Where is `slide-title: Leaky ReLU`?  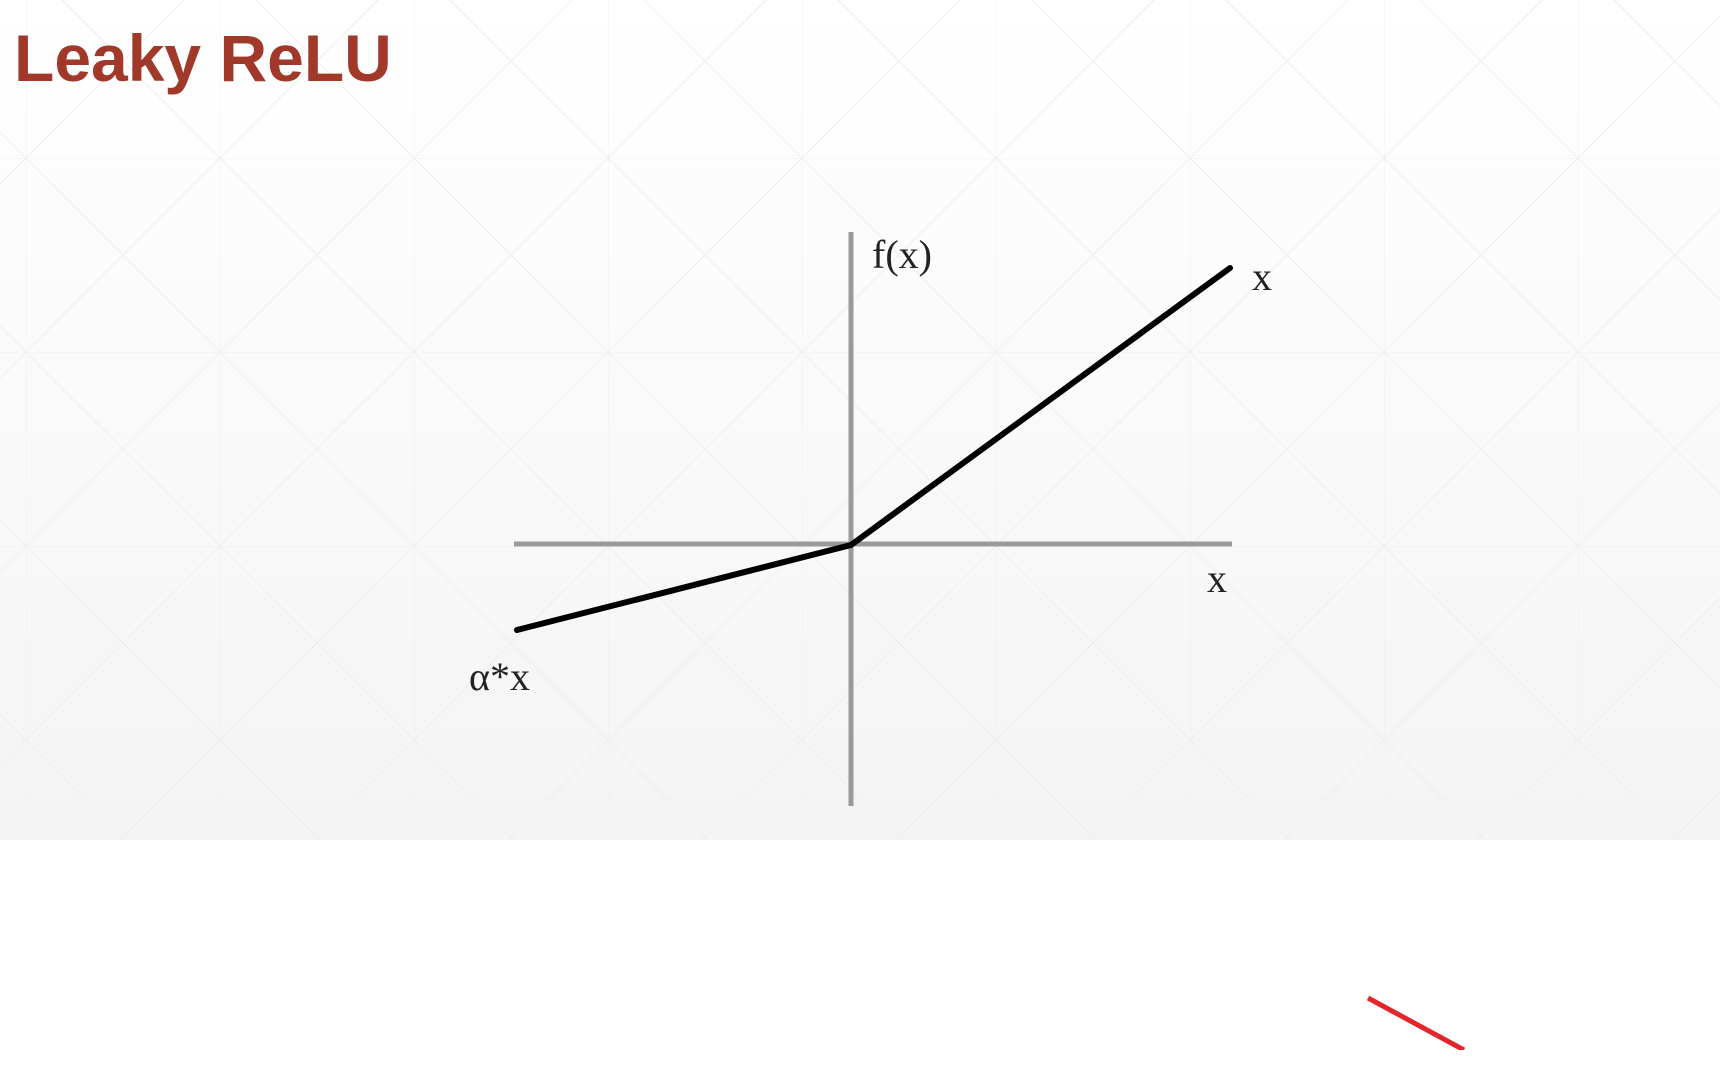 slide-title: Leaky ReLU is located at coordinates (203, 58).